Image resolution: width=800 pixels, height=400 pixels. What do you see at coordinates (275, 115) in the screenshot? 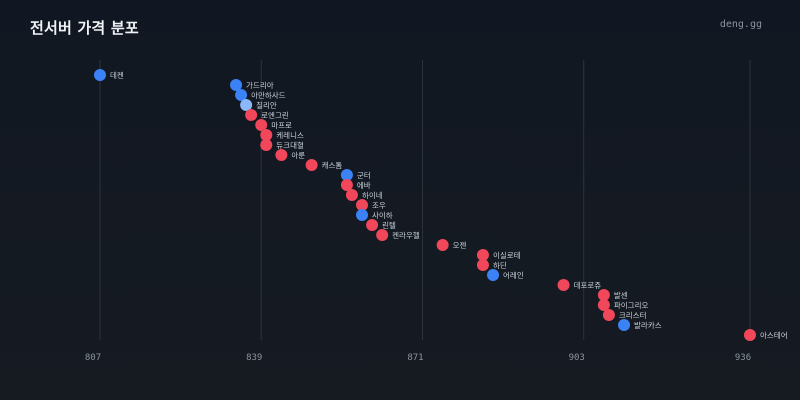
I see `point-label: 로엔그린` at bounding box center [275, 115].